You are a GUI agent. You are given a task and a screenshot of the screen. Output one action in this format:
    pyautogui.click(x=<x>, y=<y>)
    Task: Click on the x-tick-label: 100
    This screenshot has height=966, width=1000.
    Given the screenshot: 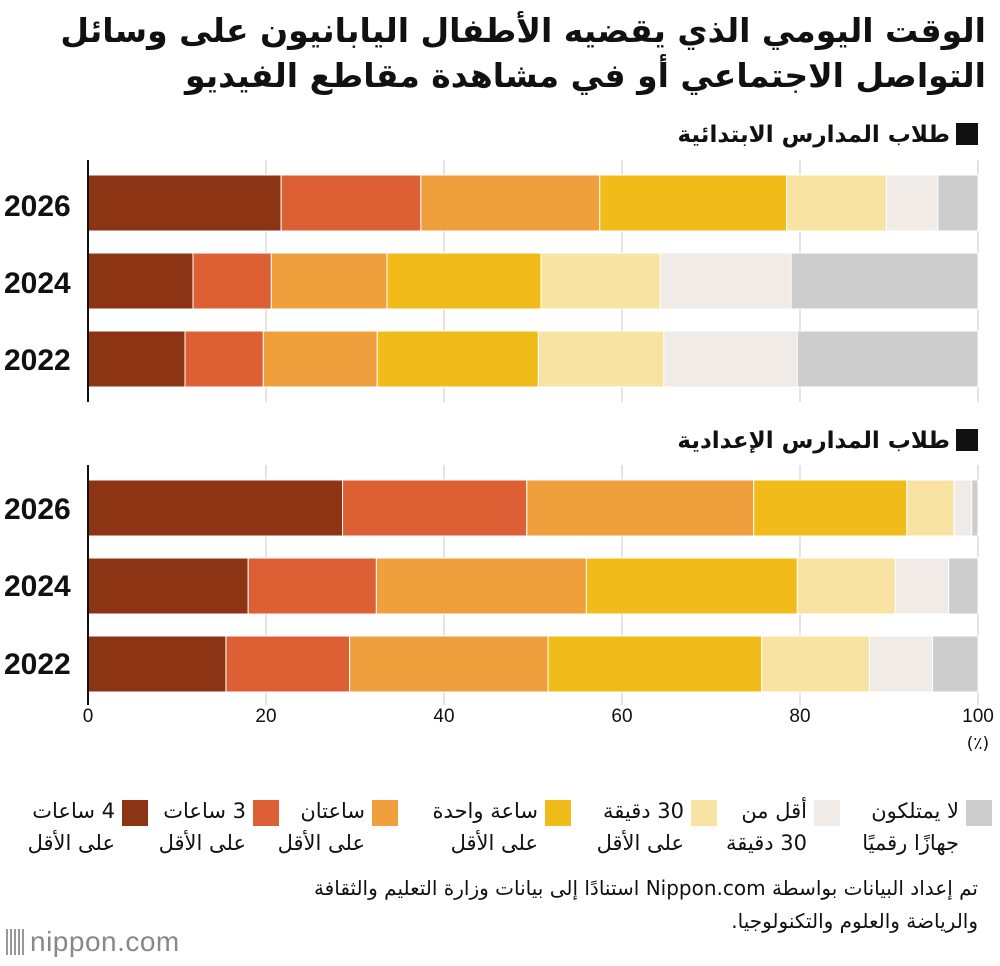 What is the action you would take?
    pyautogui.click(x=978, y=716)
    